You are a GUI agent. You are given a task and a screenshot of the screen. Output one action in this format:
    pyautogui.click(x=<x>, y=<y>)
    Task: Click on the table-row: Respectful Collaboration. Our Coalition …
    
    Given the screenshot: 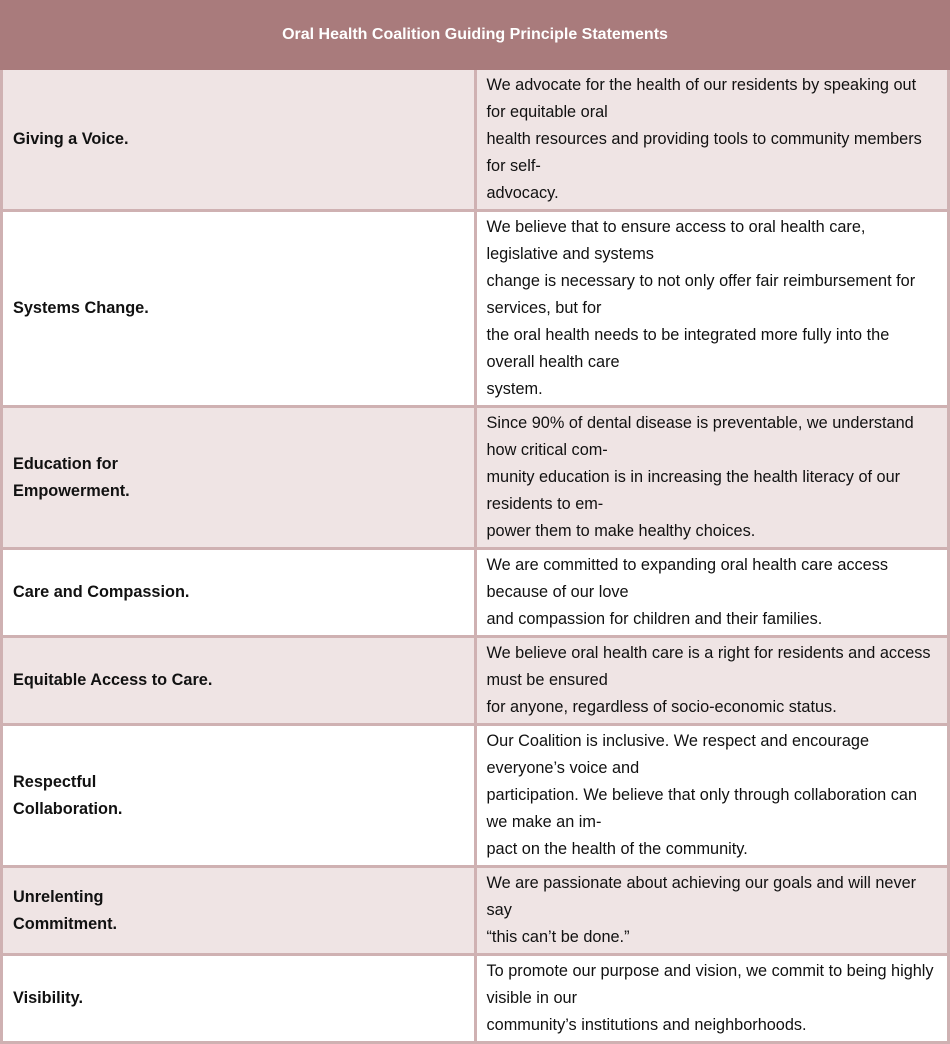 What is the action you would take?
    pyautogui.click(x=475, y=795)
    